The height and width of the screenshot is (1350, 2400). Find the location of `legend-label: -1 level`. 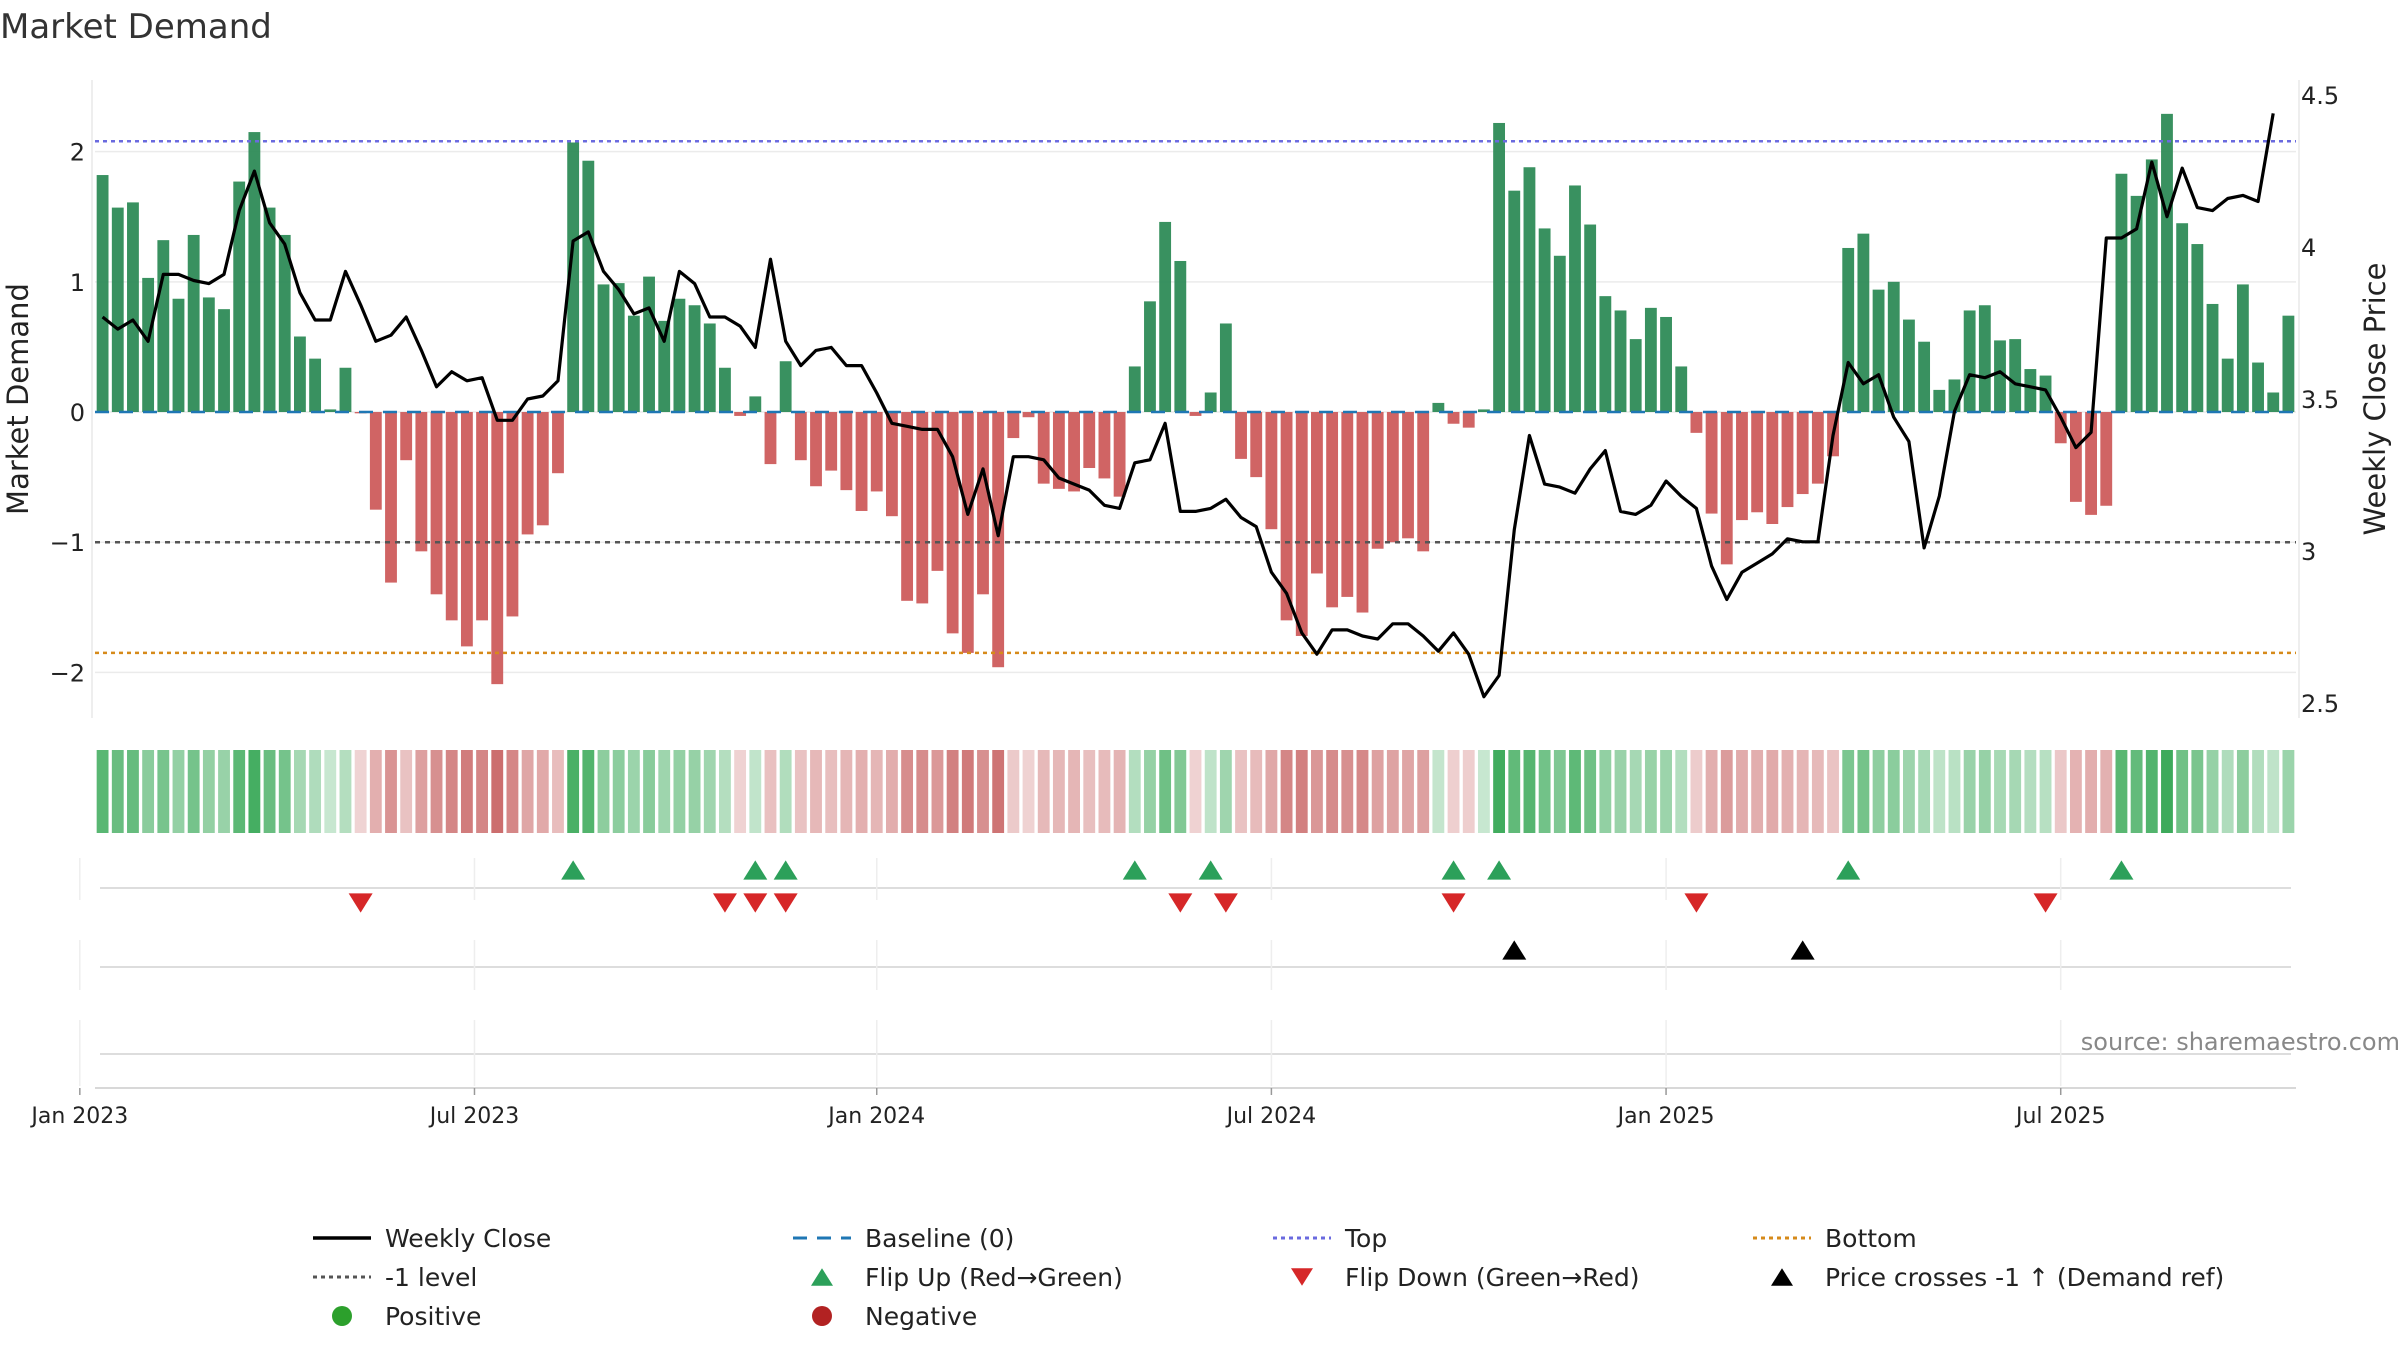

legend-label: -1 level is located at coordinates (431, 1277).